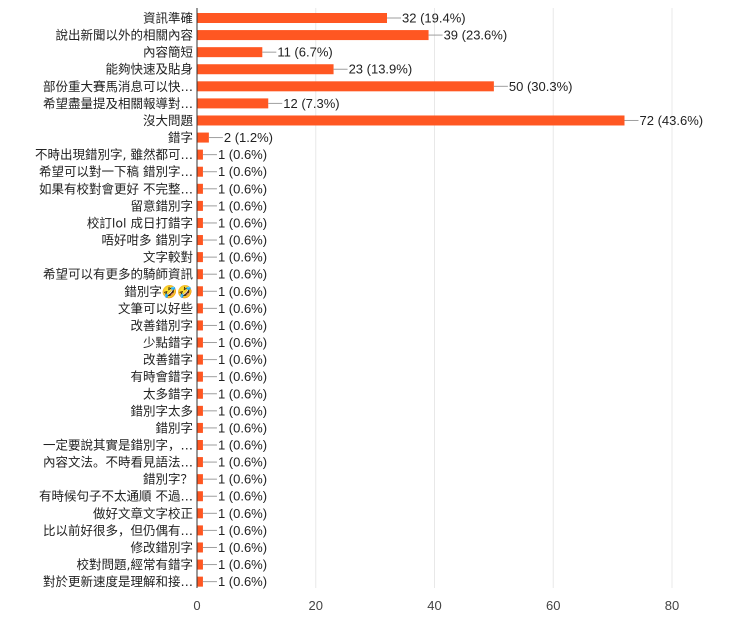 The width and height of the screenshot is (745, 627). What do you see at coordinates (434, 18) in the screenshot?
I see `data-label: 32 (19.4%)` at bounding box center [434, 18].